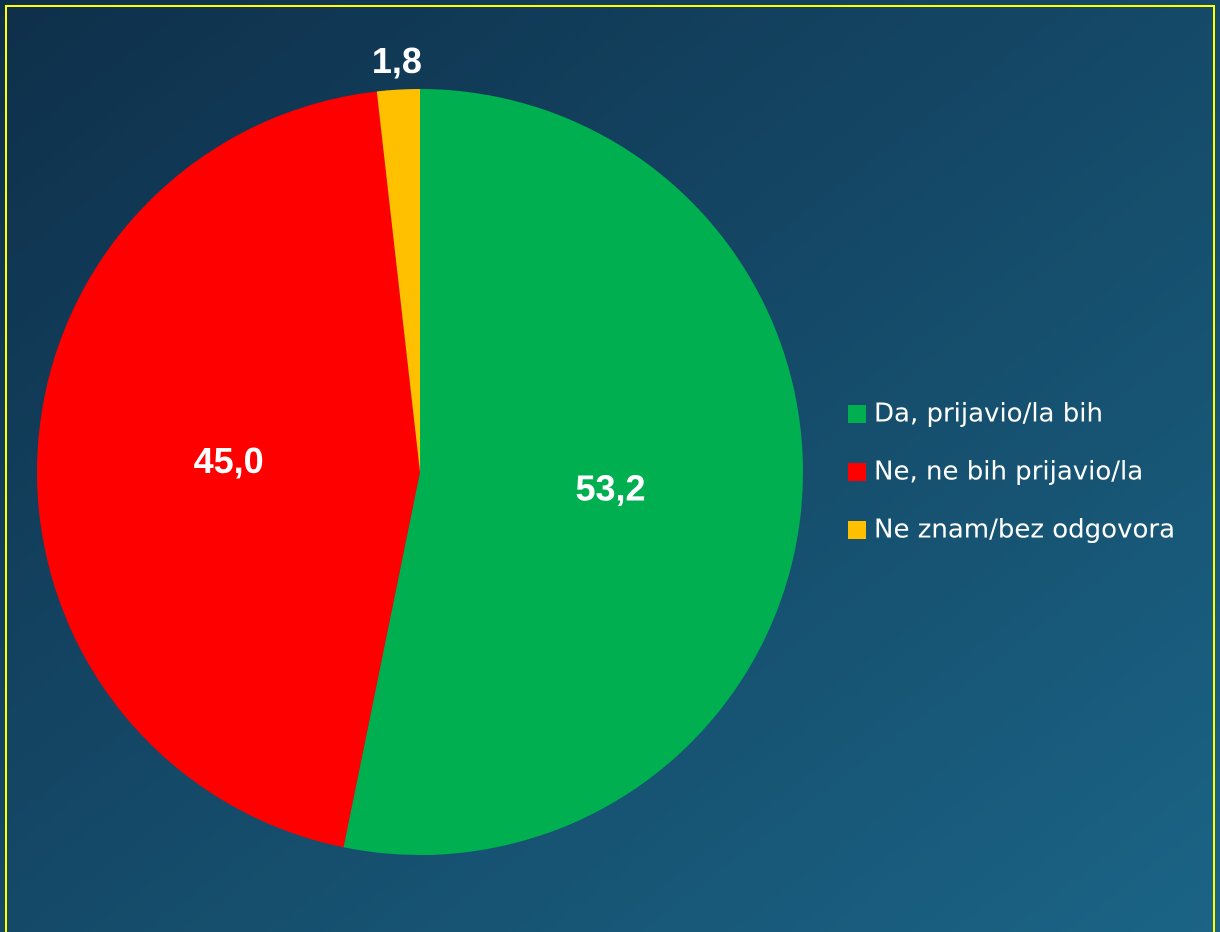 The width and height of the screenshot is (1220, 932). I want to click on pie-slice, so click(398, 280).